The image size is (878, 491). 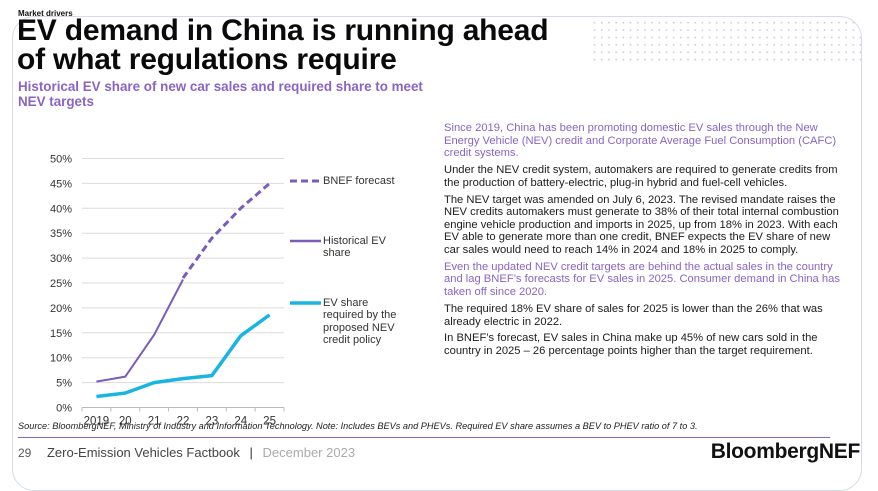 What do you see at coordinates (64, 384) in the screenshot?
I see `y-tick-label: 5%` at bounding box center [64, 384].